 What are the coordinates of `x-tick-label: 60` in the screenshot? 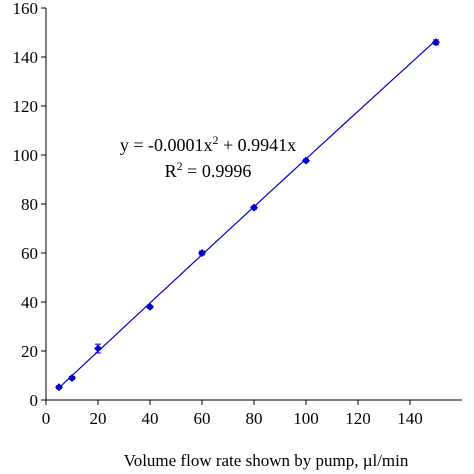 It's located at (202, 418).